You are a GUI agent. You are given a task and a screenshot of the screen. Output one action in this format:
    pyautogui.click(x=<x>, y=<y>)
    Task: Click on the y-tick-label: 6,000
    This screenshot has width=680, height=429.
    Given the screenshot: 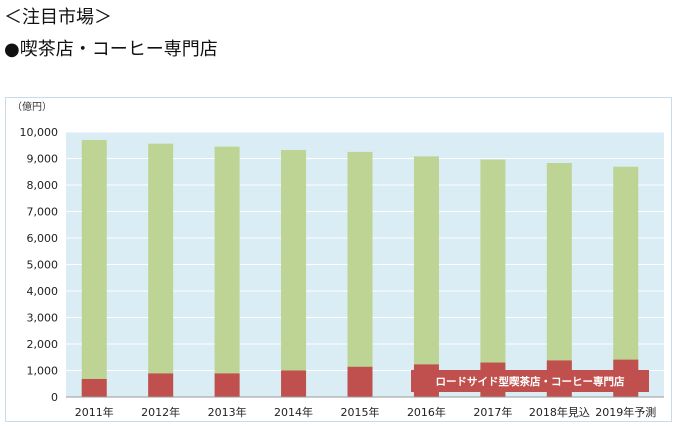 What is the action you would take?
    pyautogui.click(x=43, y=238)
    